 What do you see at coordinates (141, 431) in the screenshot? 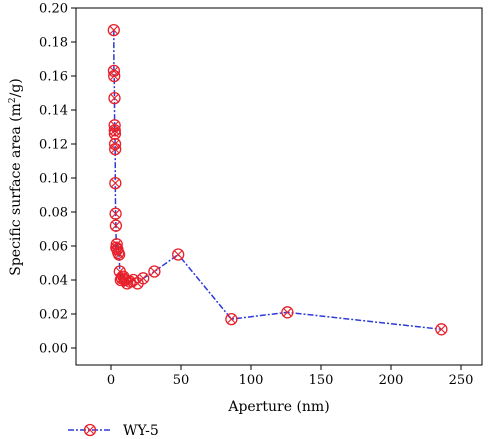
I see `legend-label-wy5: WY-5` at bounding box center [141, 431].